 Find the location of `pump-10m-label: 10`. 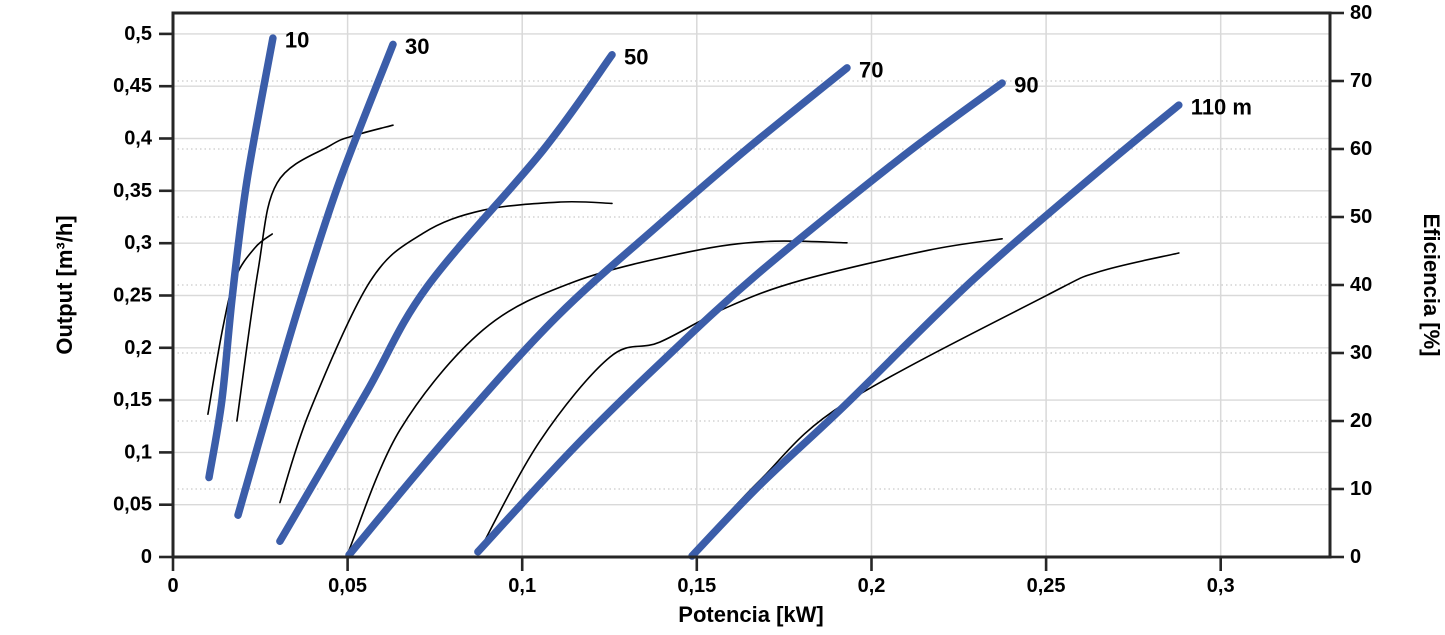

pump-10m-label: 10 is located at coordinates (297, 40).